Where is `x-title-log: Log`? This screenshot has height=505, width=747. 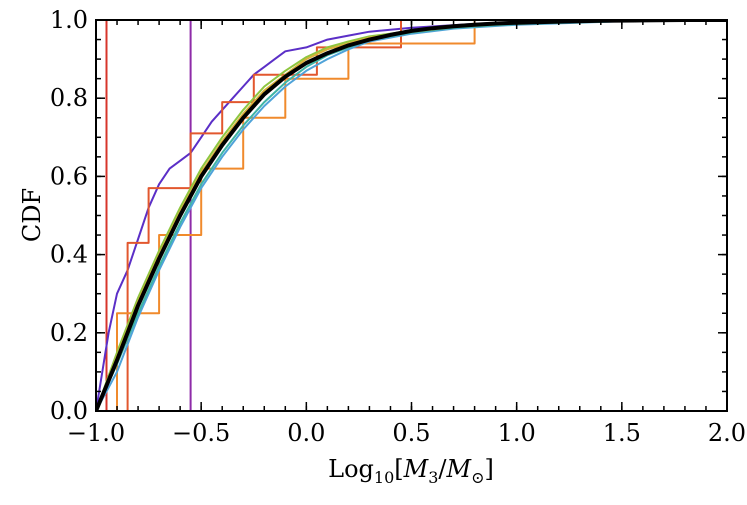 x-title-log: Log is located at coordinates (351, 469).